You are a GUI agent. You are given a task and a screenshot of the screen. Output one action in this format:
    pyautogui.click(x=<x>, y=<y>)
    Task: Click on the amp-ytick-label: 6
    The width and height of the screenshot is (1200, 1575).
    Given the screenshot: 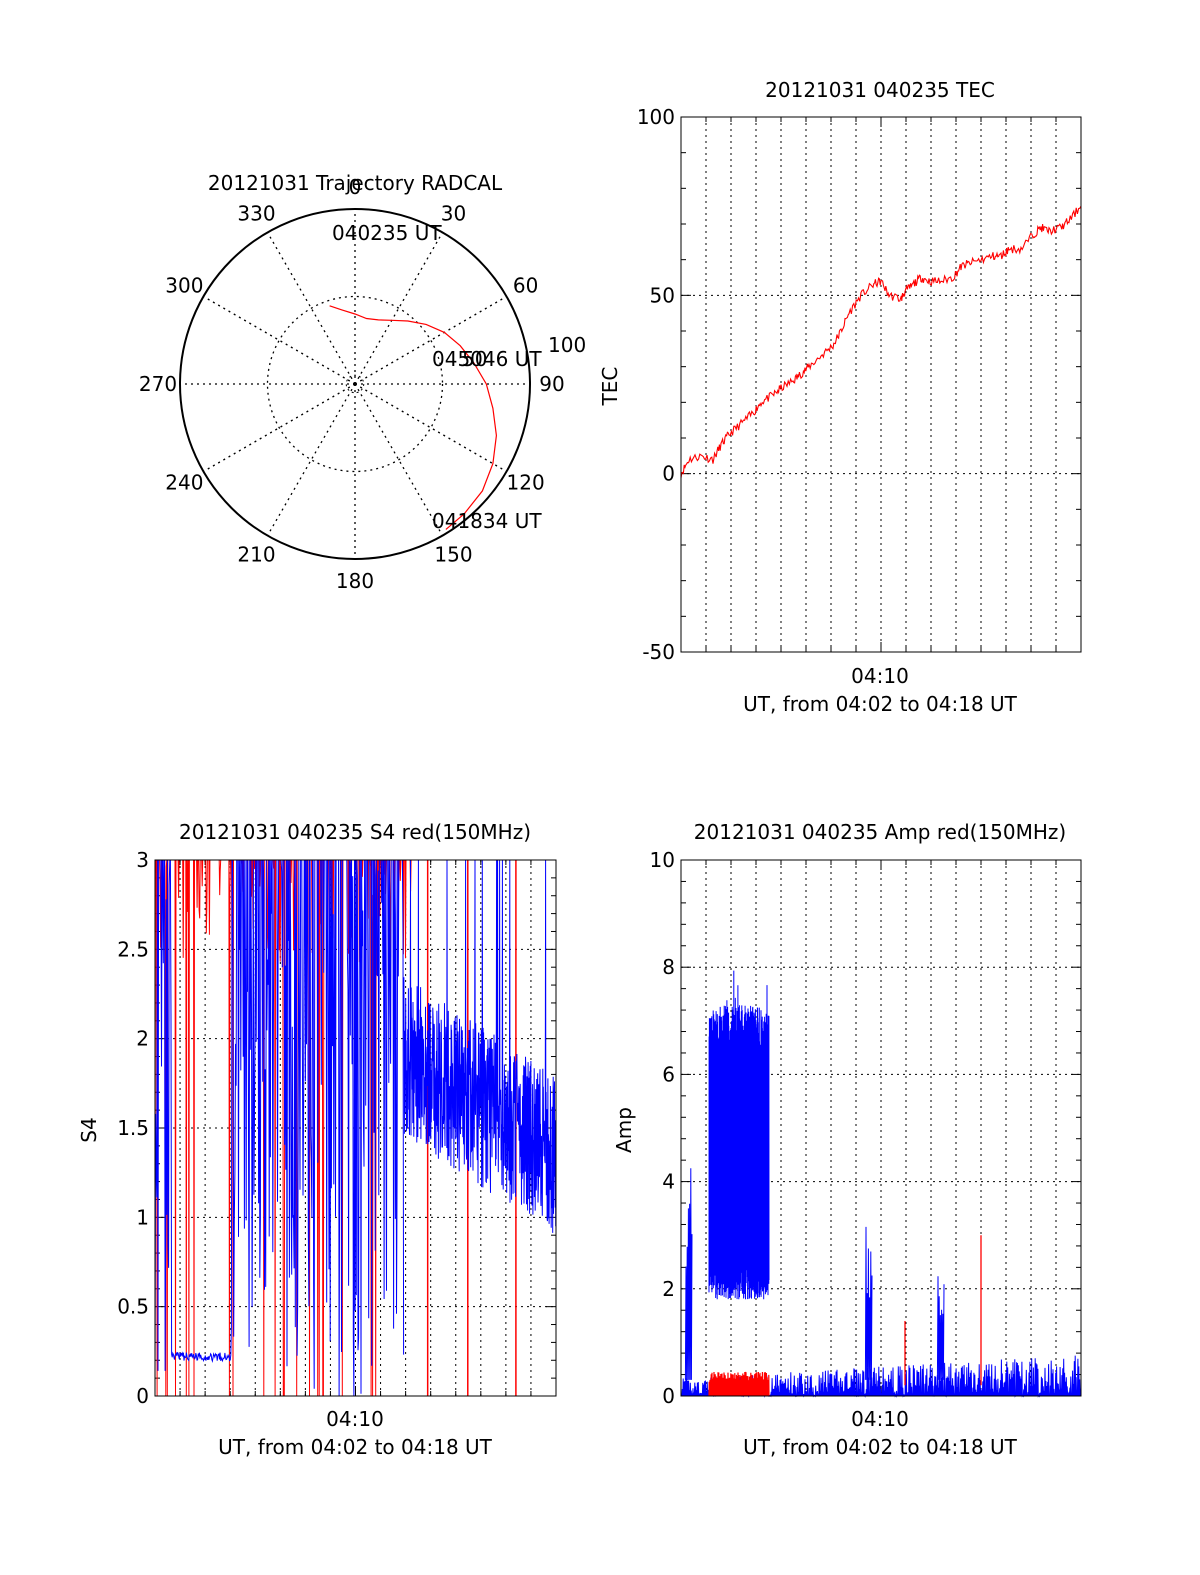 What is the action you would take?
    pyautogui.click(x=668, y=1074)
    